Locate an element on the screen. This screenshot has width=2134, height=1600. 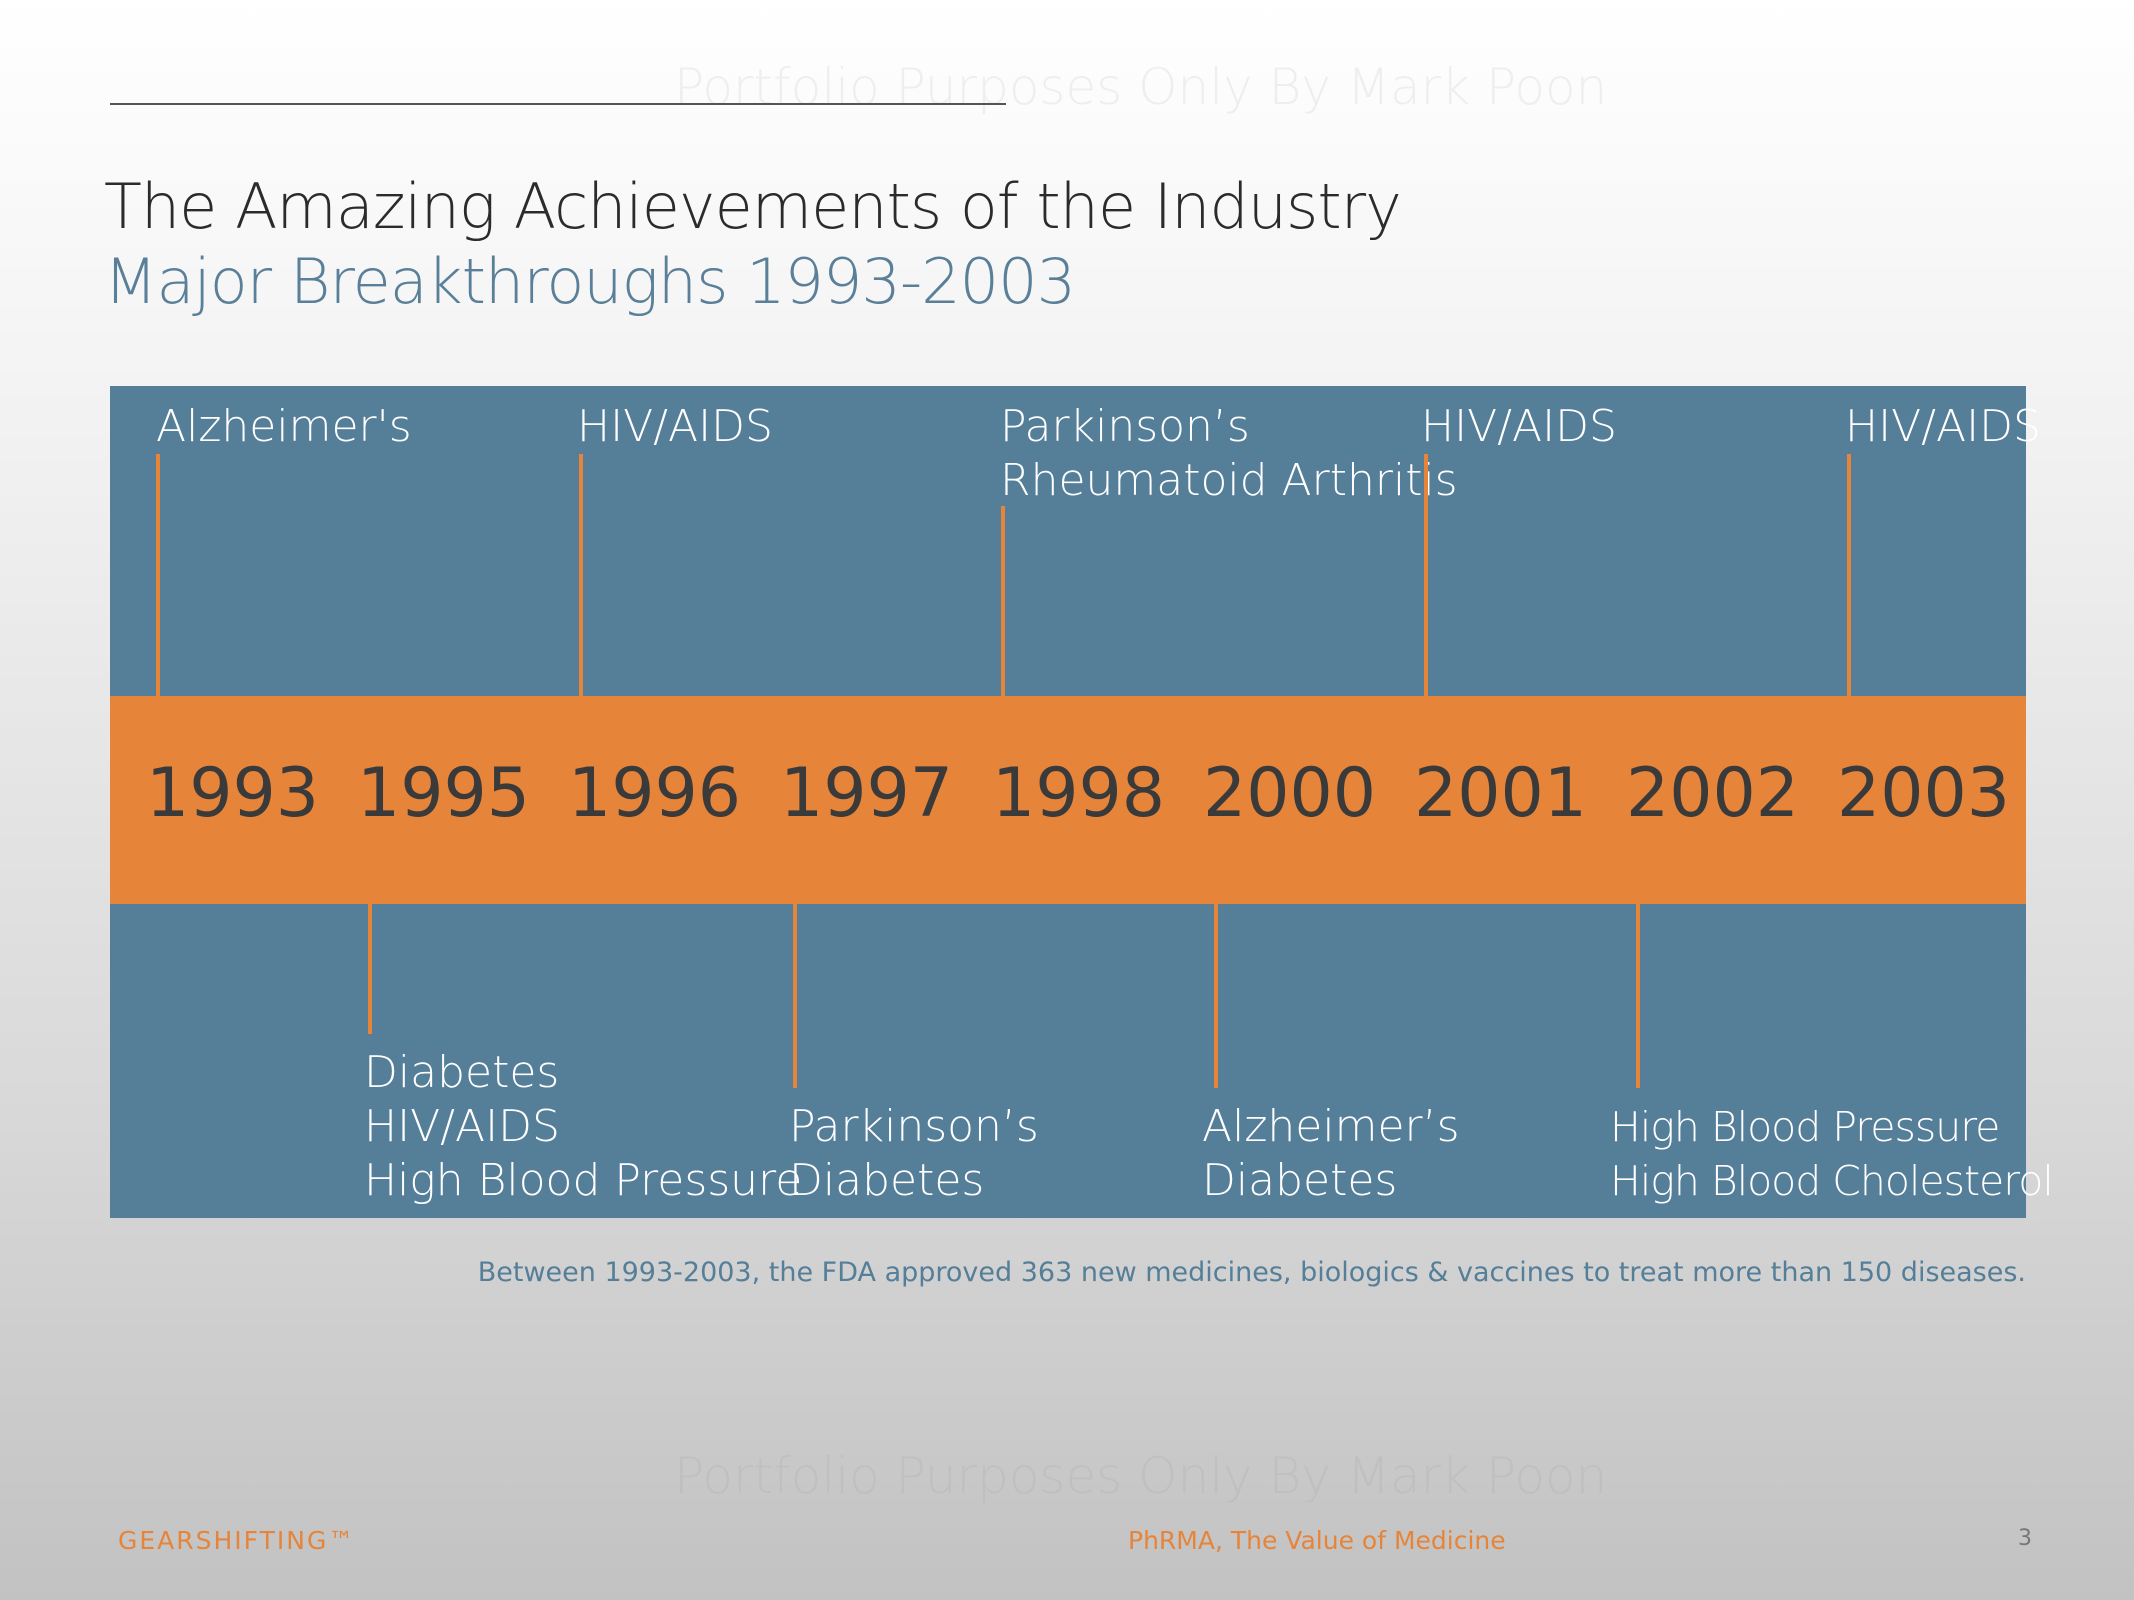
watermark-top: Portfolio Purposes Only By Mark Poon is located at coordinates (1141, 87).